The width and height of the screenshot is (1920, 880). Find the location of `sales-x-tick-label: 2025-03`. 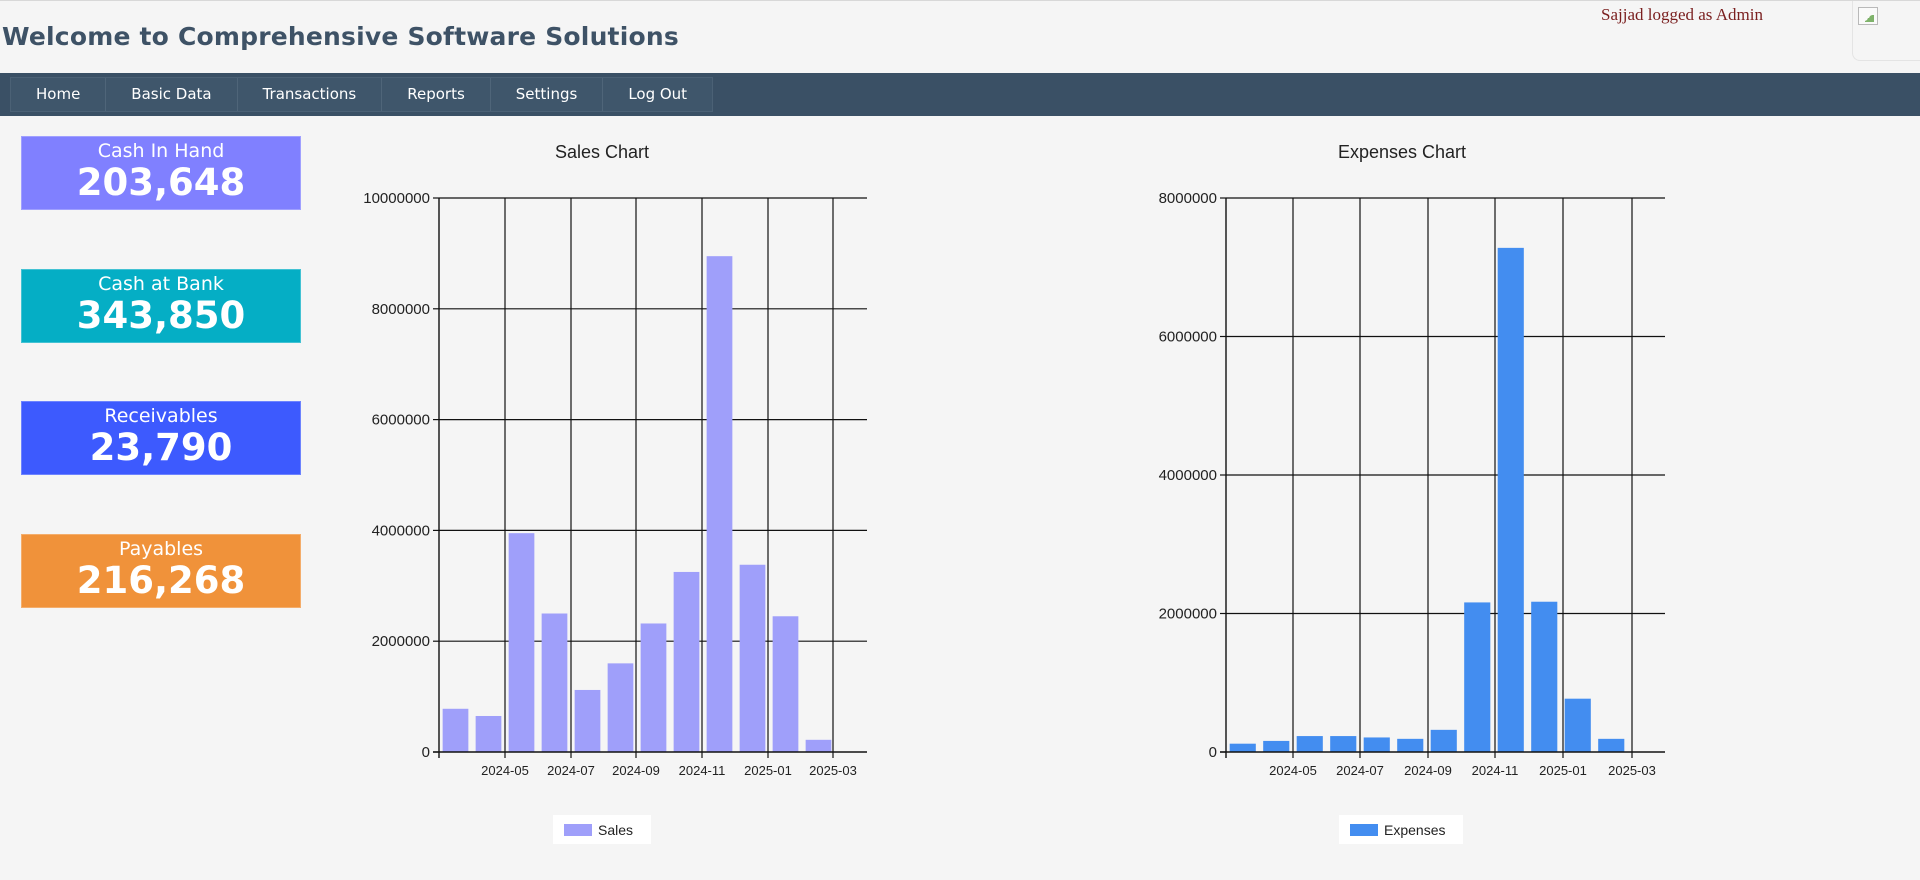

sales-x-tick-label: 2025-03 is located at coordinates (833, 770).